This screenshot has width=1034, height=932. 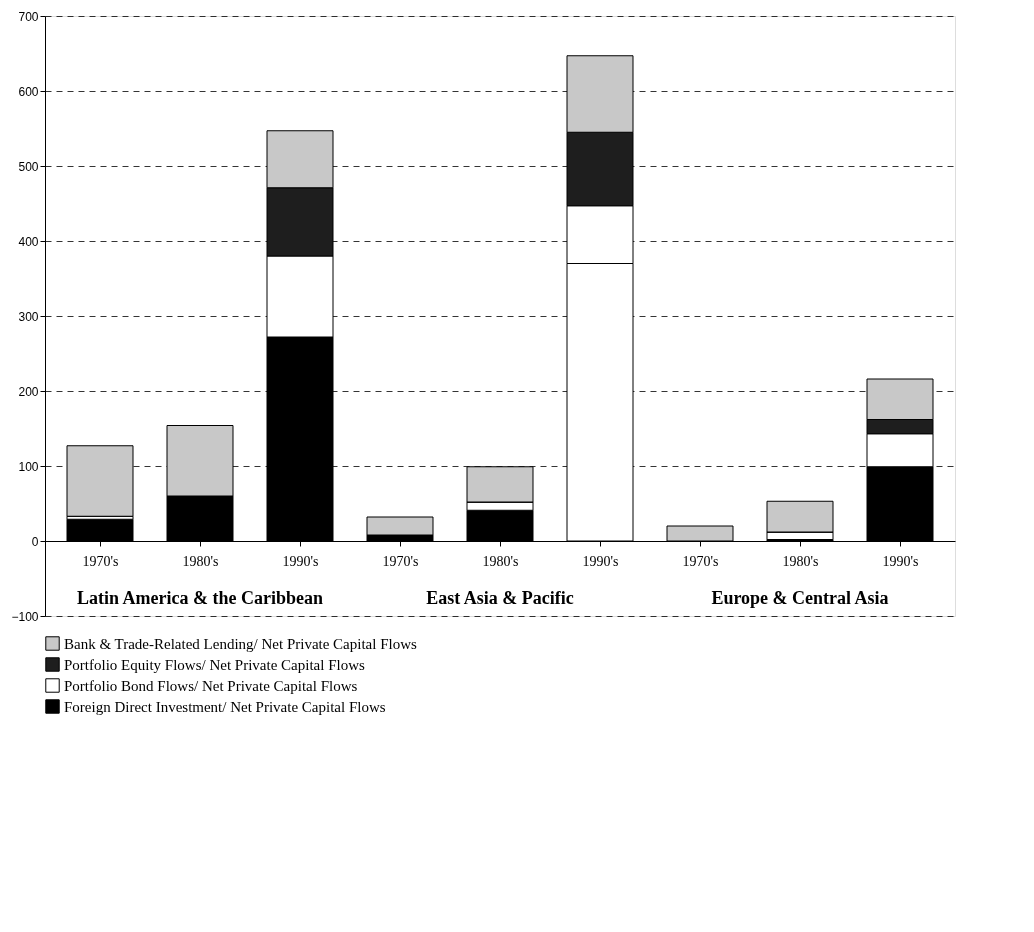 What do you see at coordinates (211, 685) in the screenshot?
I see `legend-label: Portfolio Bond Flows/ Net Private Capital Flows` at bounding box center [211, 685].